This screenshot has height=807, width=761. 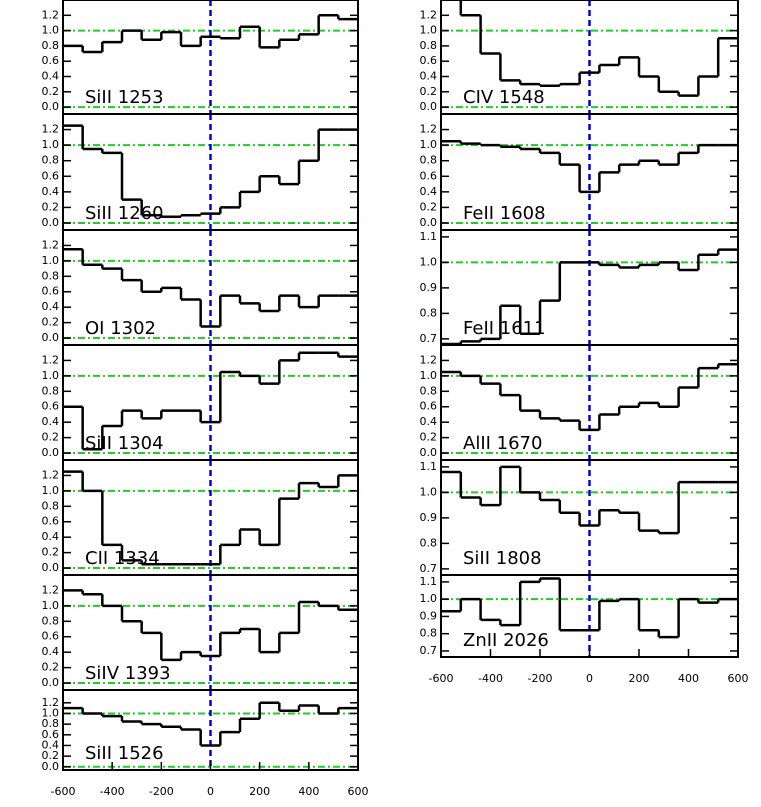 I want to click on line-label: ZnII 2026, so click(x=506, y=640).